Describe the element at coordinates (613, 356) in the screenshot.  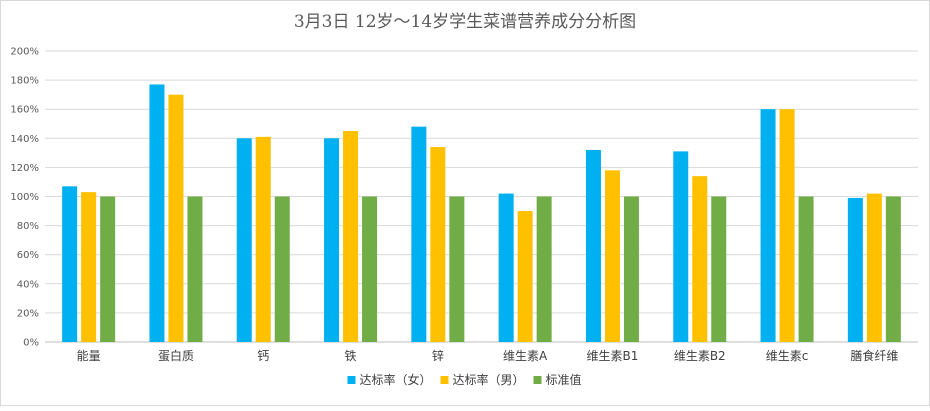
I see `x-category-label: 维生素B1` at that location.